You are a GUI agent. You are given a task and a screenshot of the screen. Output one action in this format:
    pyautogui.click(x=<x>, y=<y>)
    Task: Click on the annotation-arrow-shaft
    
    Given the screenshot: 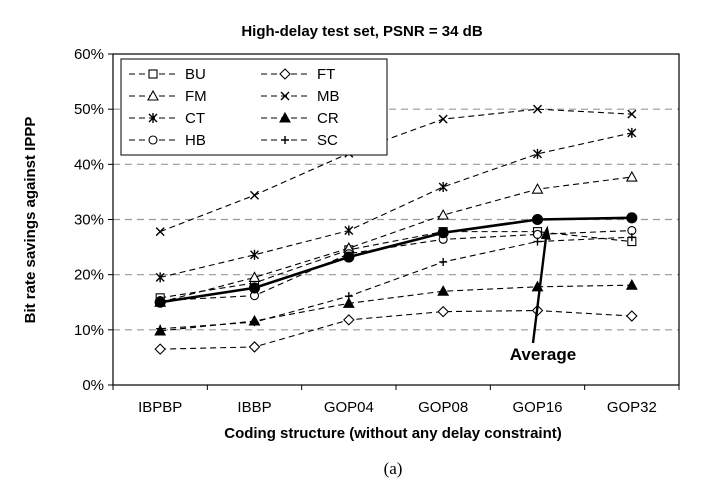 What is the action you would take?
    pyautogui.click(x=539, y=291)
    